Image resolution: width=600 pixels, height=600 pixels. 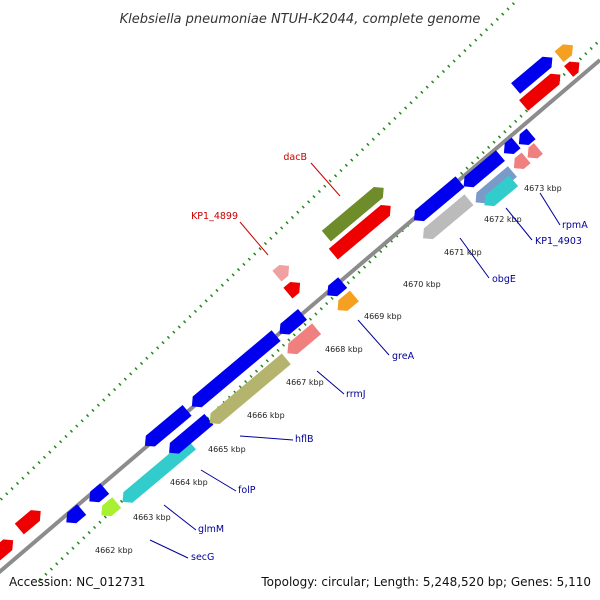 I want to click on callout-line-greA, so click(x=373, y=337).